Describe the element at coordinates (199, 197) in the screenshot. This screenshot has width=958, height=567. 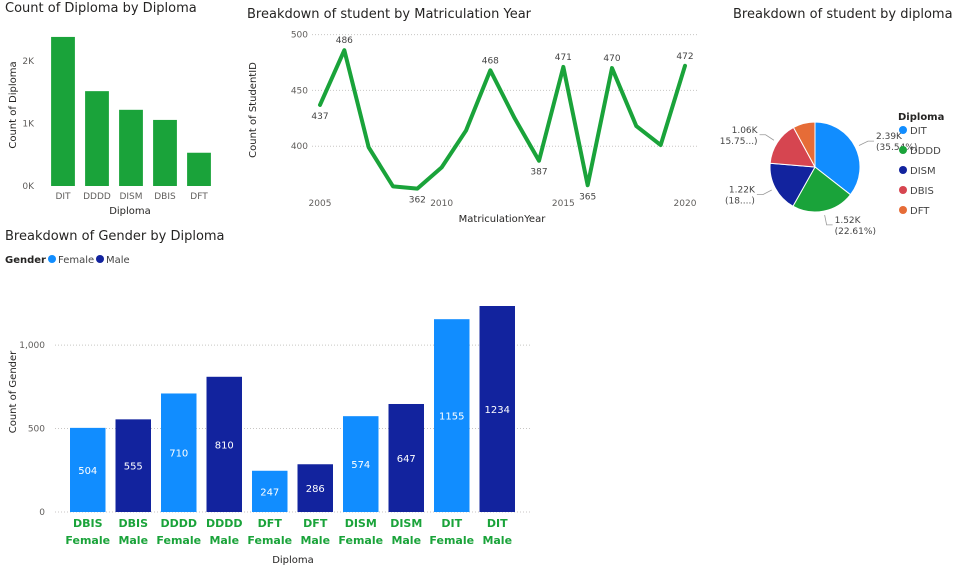
I see `diploma-count-xtick: DFT` at that location.